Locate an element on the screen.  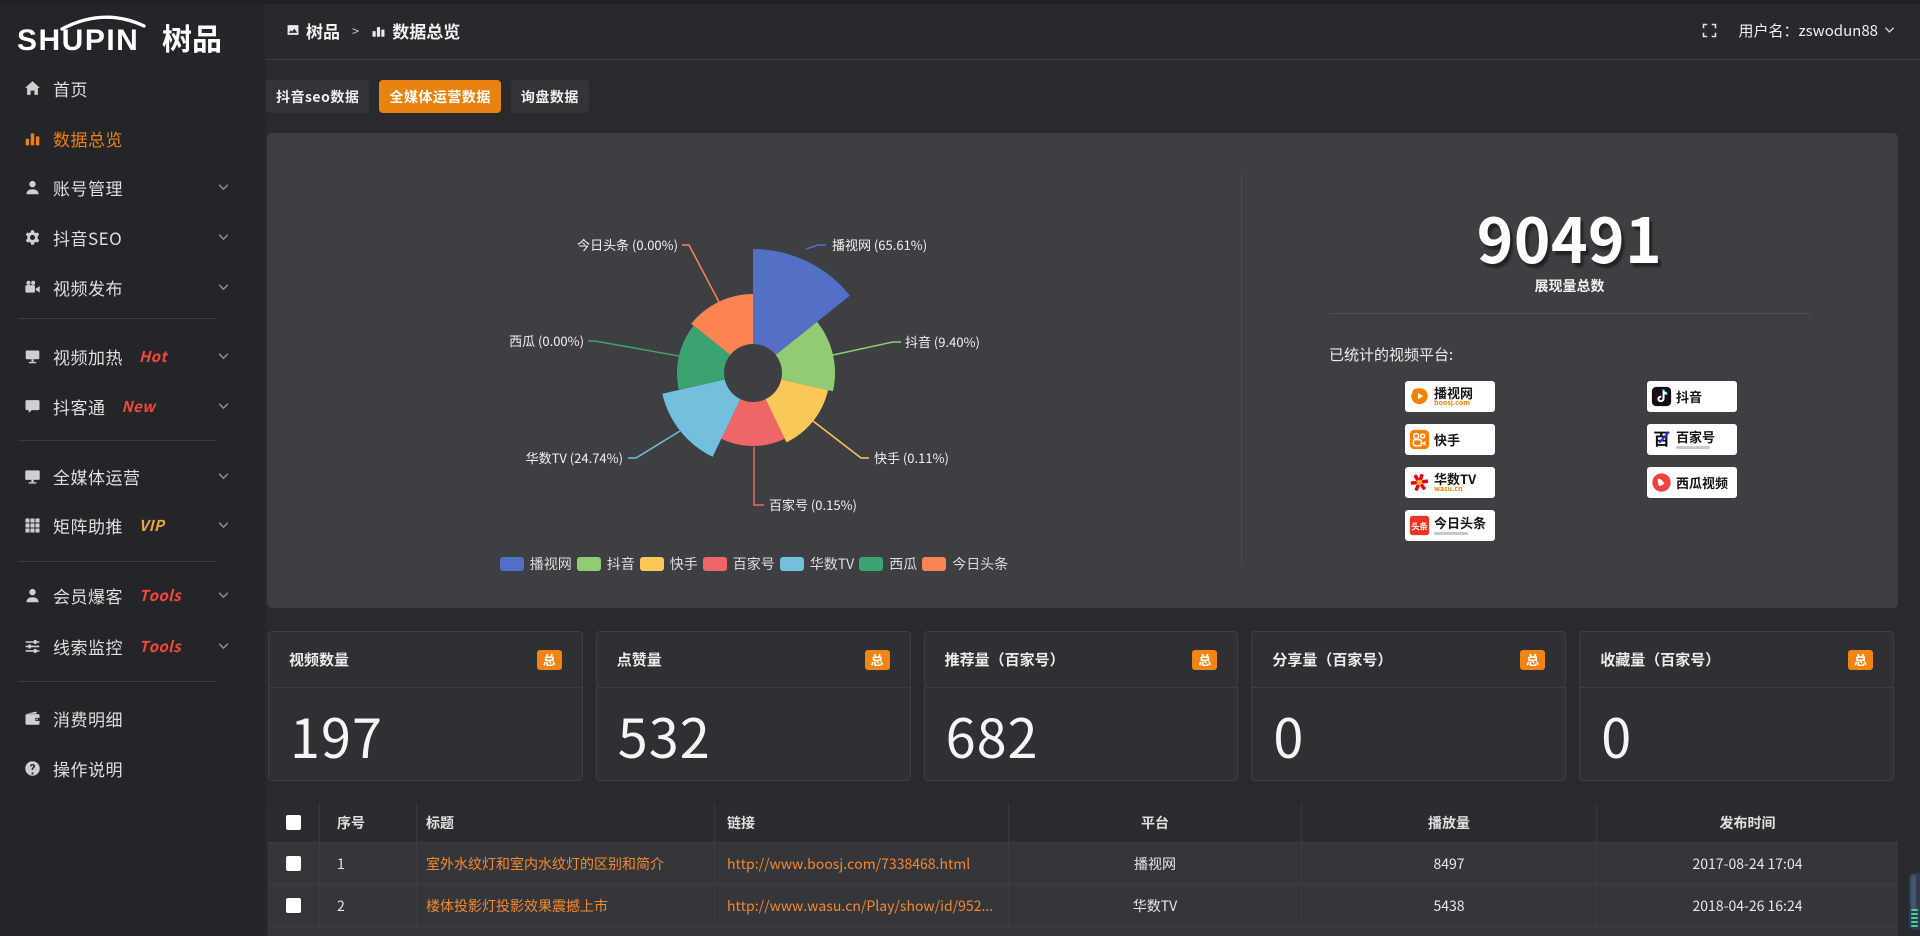
xigua-logo is located at coordinates (1661, 482).